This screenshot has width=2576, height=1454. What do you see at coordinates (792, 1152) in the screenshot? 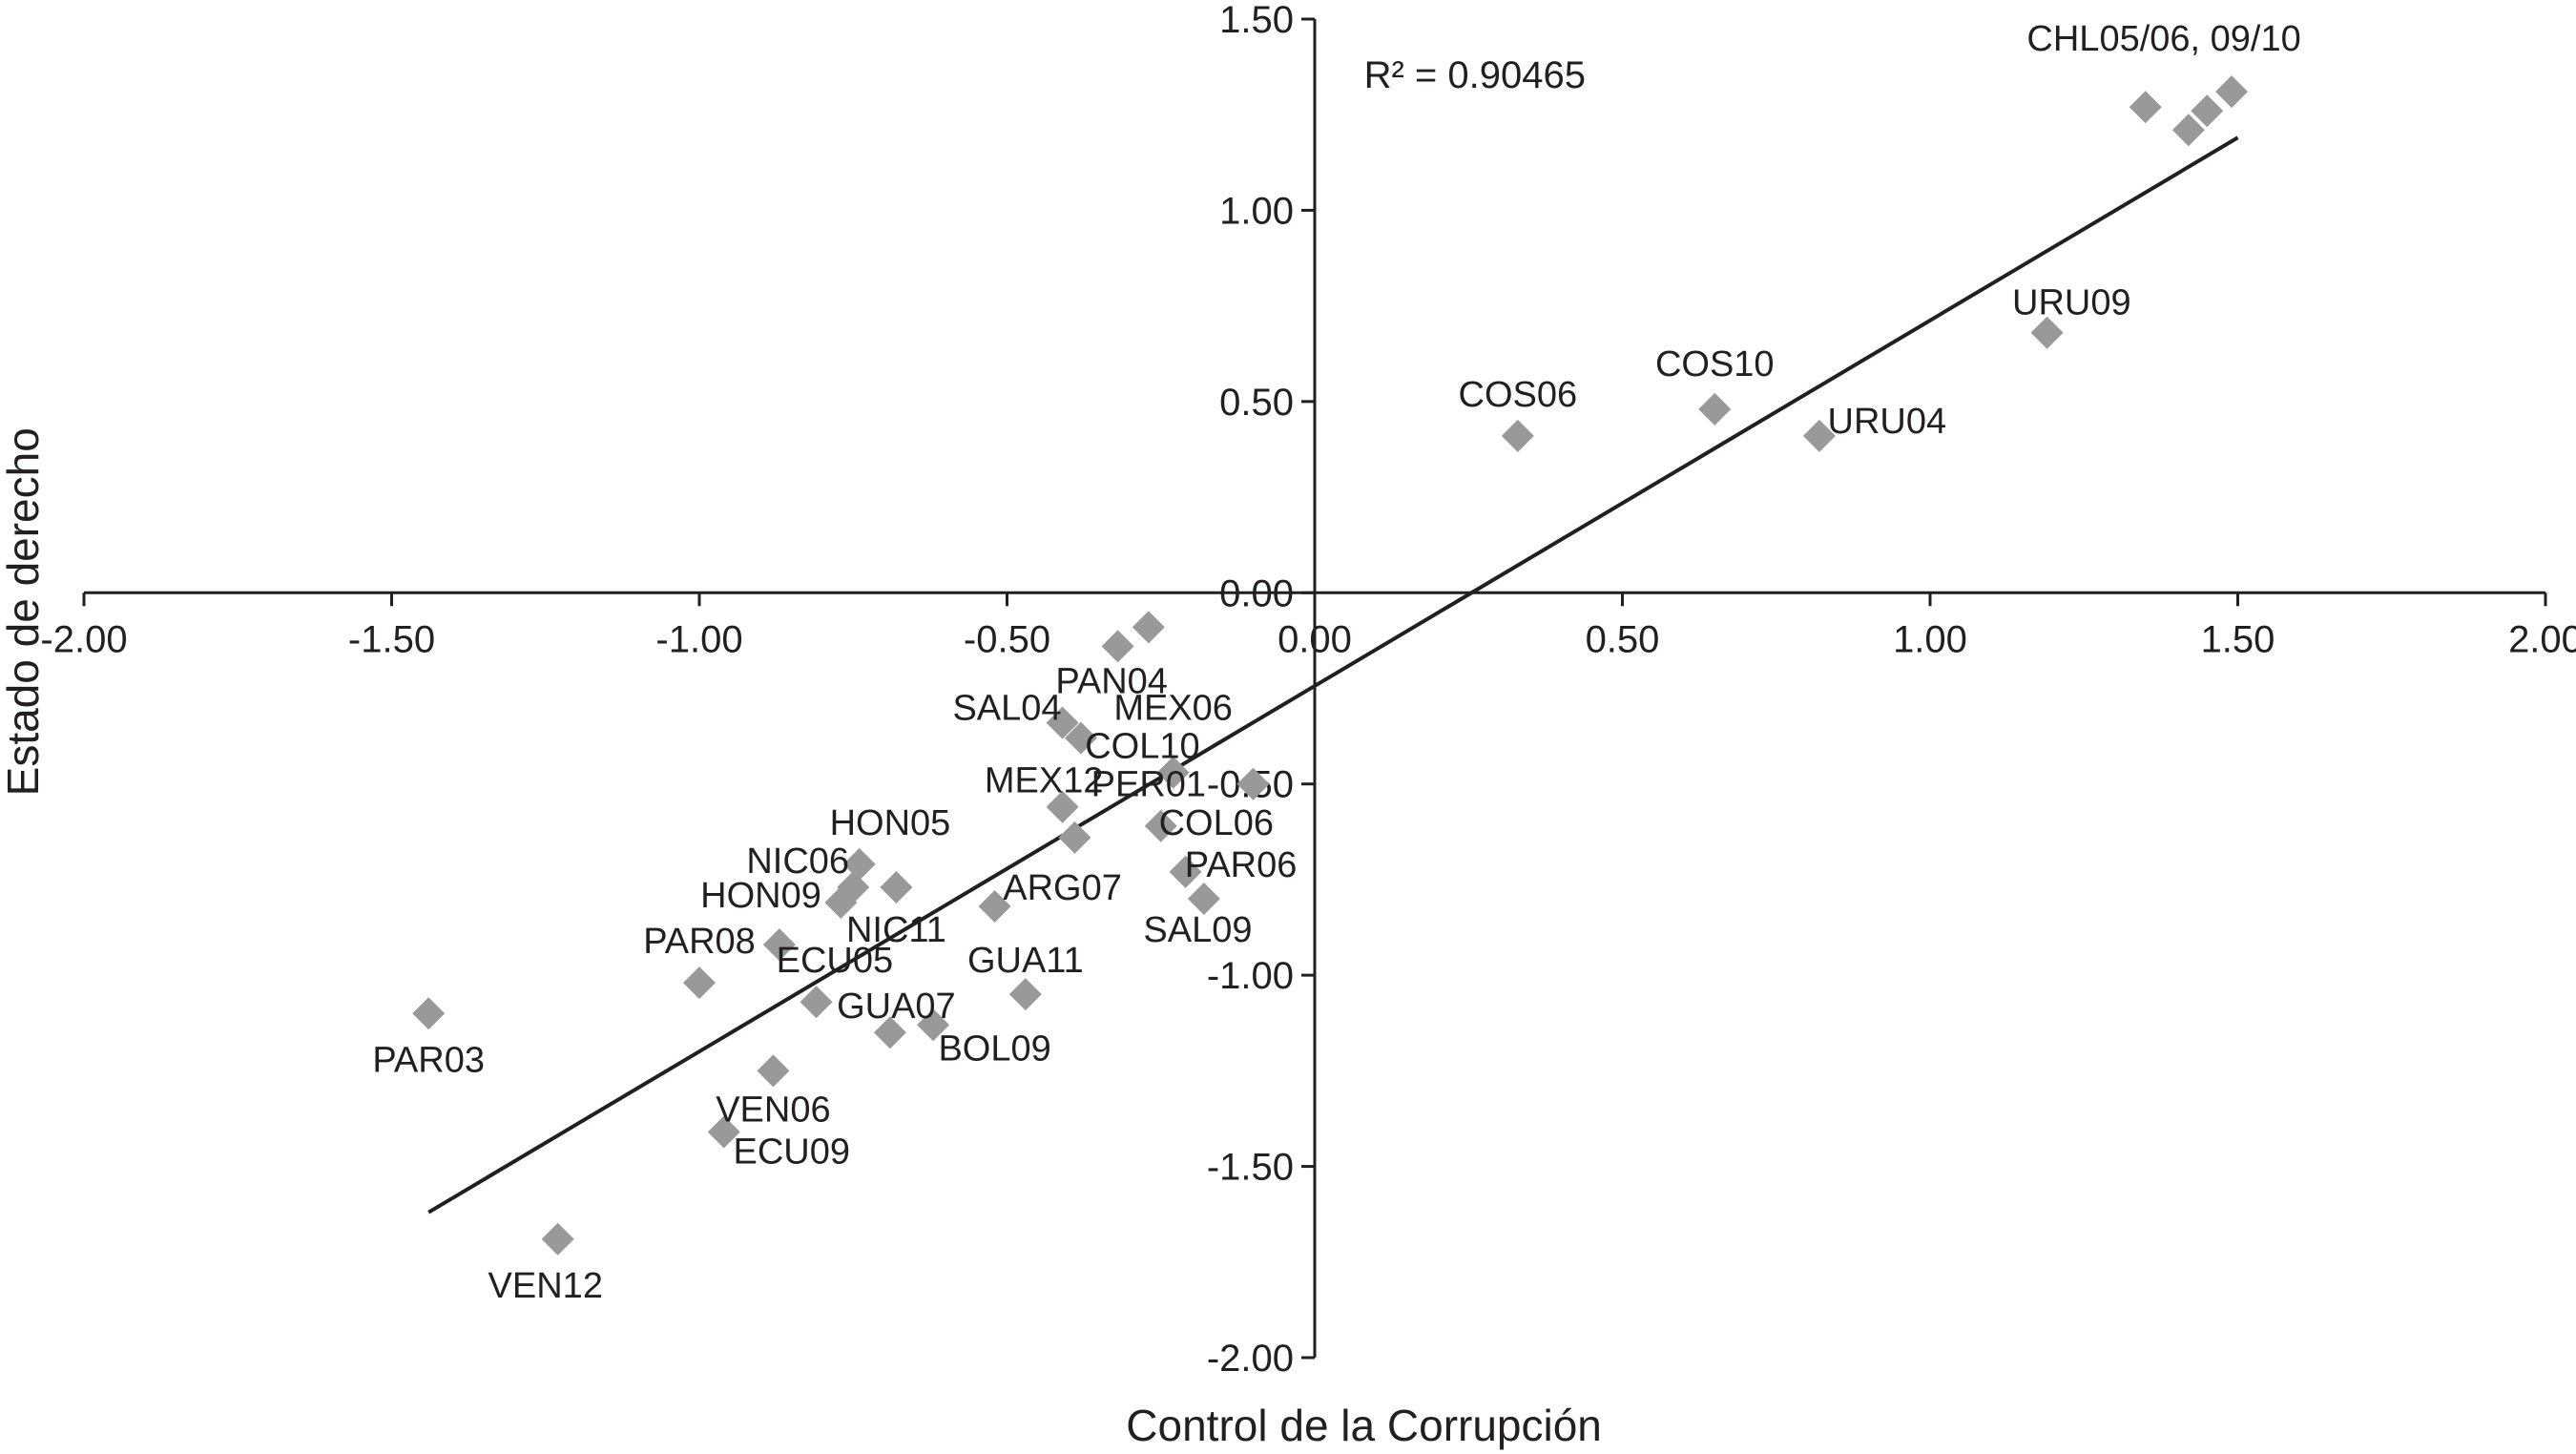
I see `point-label: ECU09` at bounding box center [792, 1152].